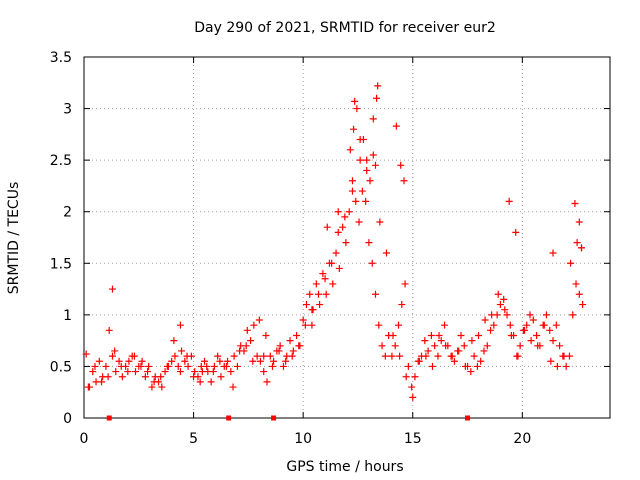 This screenshot has width=640, height=480. What do you see at coordinates (61, 58) in the screenshot?
I see `y-tick-label: 3.5` at bounding box center [61, 58].